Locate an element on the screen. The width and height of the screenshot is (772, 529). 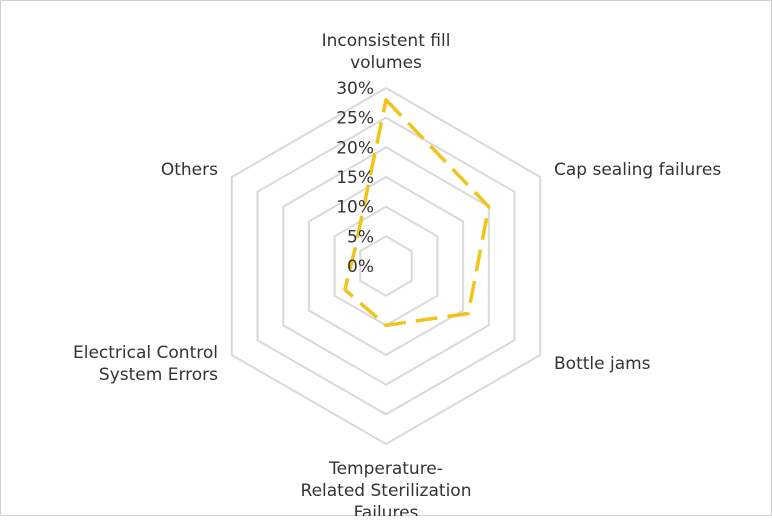
category-label-line: volumes is located at coordinates (386, 63).